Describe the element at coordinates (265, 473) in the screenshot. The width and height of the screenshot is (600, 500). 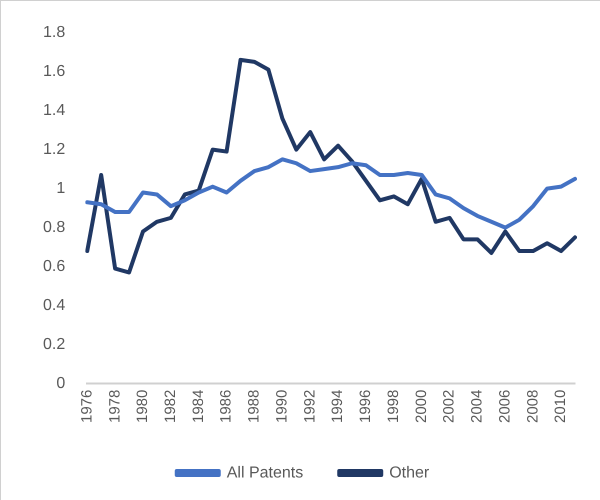
I see `legend-label: All Patents` at that location.